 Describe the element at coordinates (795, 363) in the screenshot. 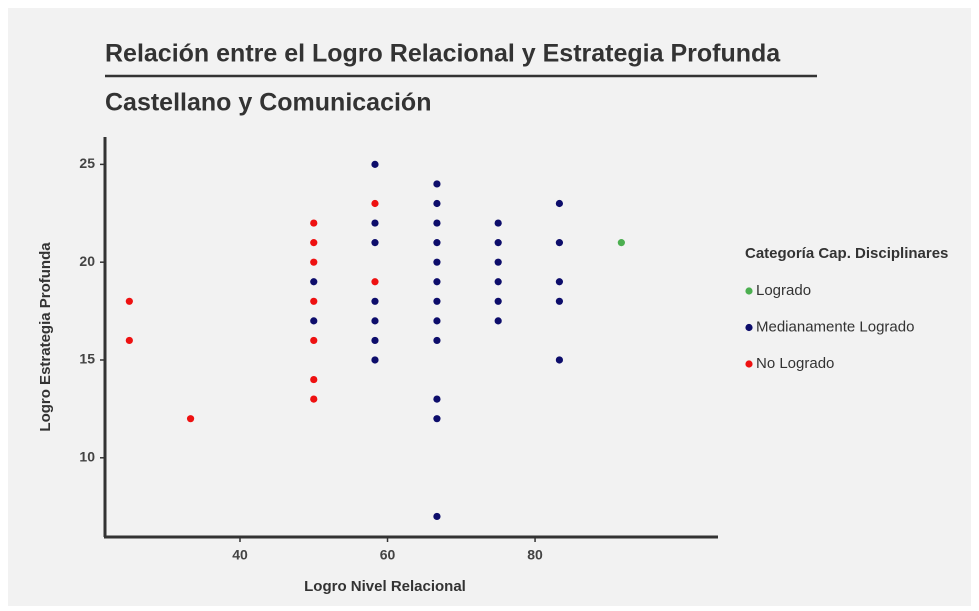

I see `legend-label: No Logrado` at that location.